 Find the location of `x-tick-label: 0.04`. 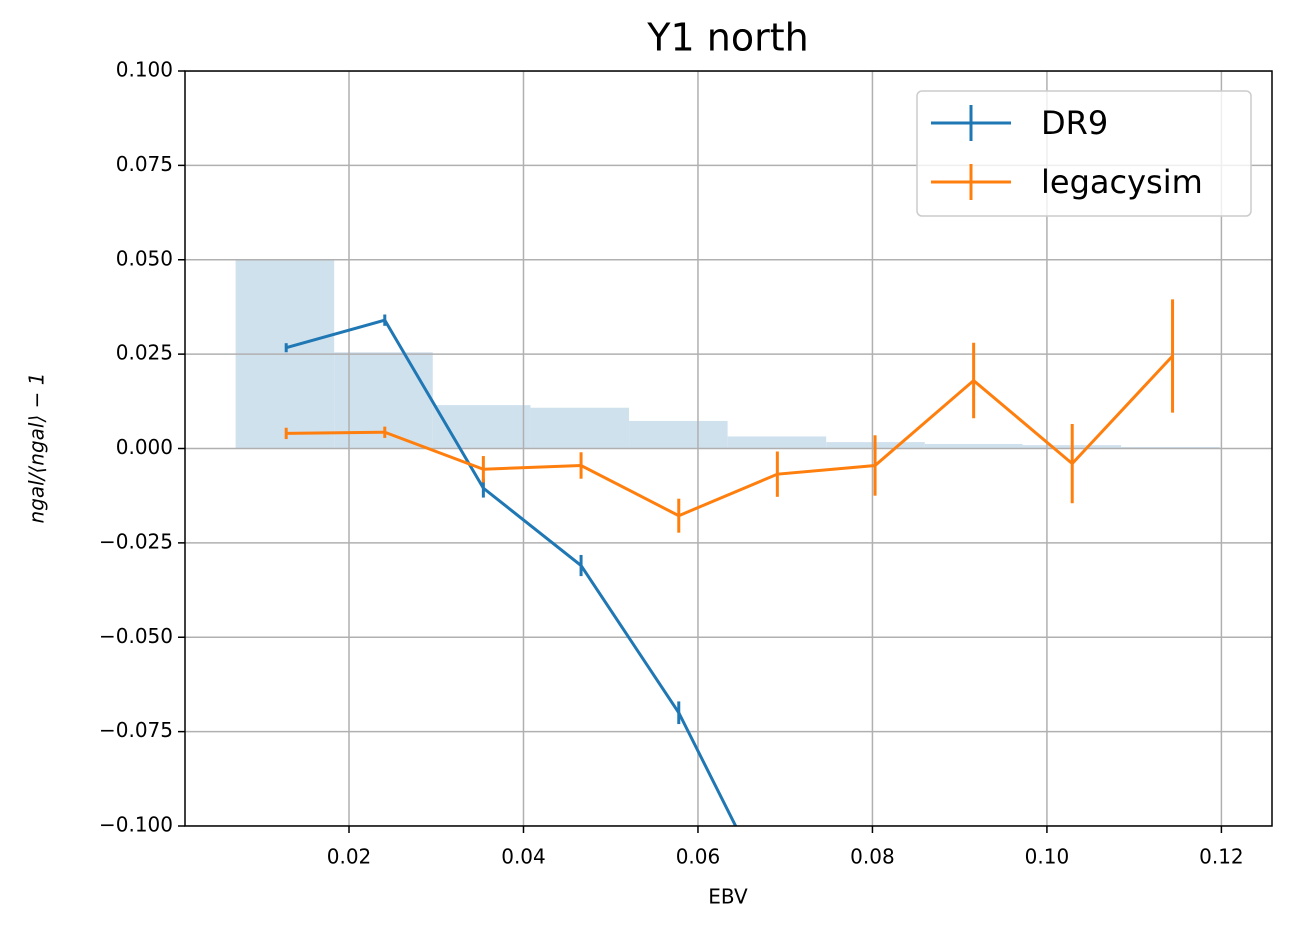

x-tick-label: 0.04 is located at coordinates (523, 857).